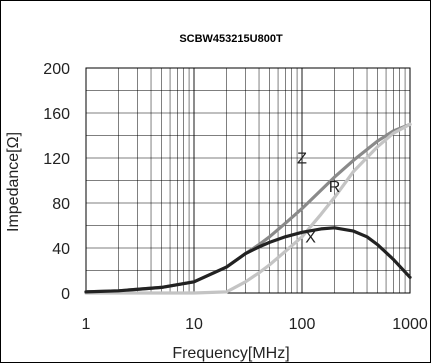 The width and height of the screenshot is (431, 363). Describe the element at coordinates (56, 114) in the screenshot. I see `y-tick-label: 160` at that location.